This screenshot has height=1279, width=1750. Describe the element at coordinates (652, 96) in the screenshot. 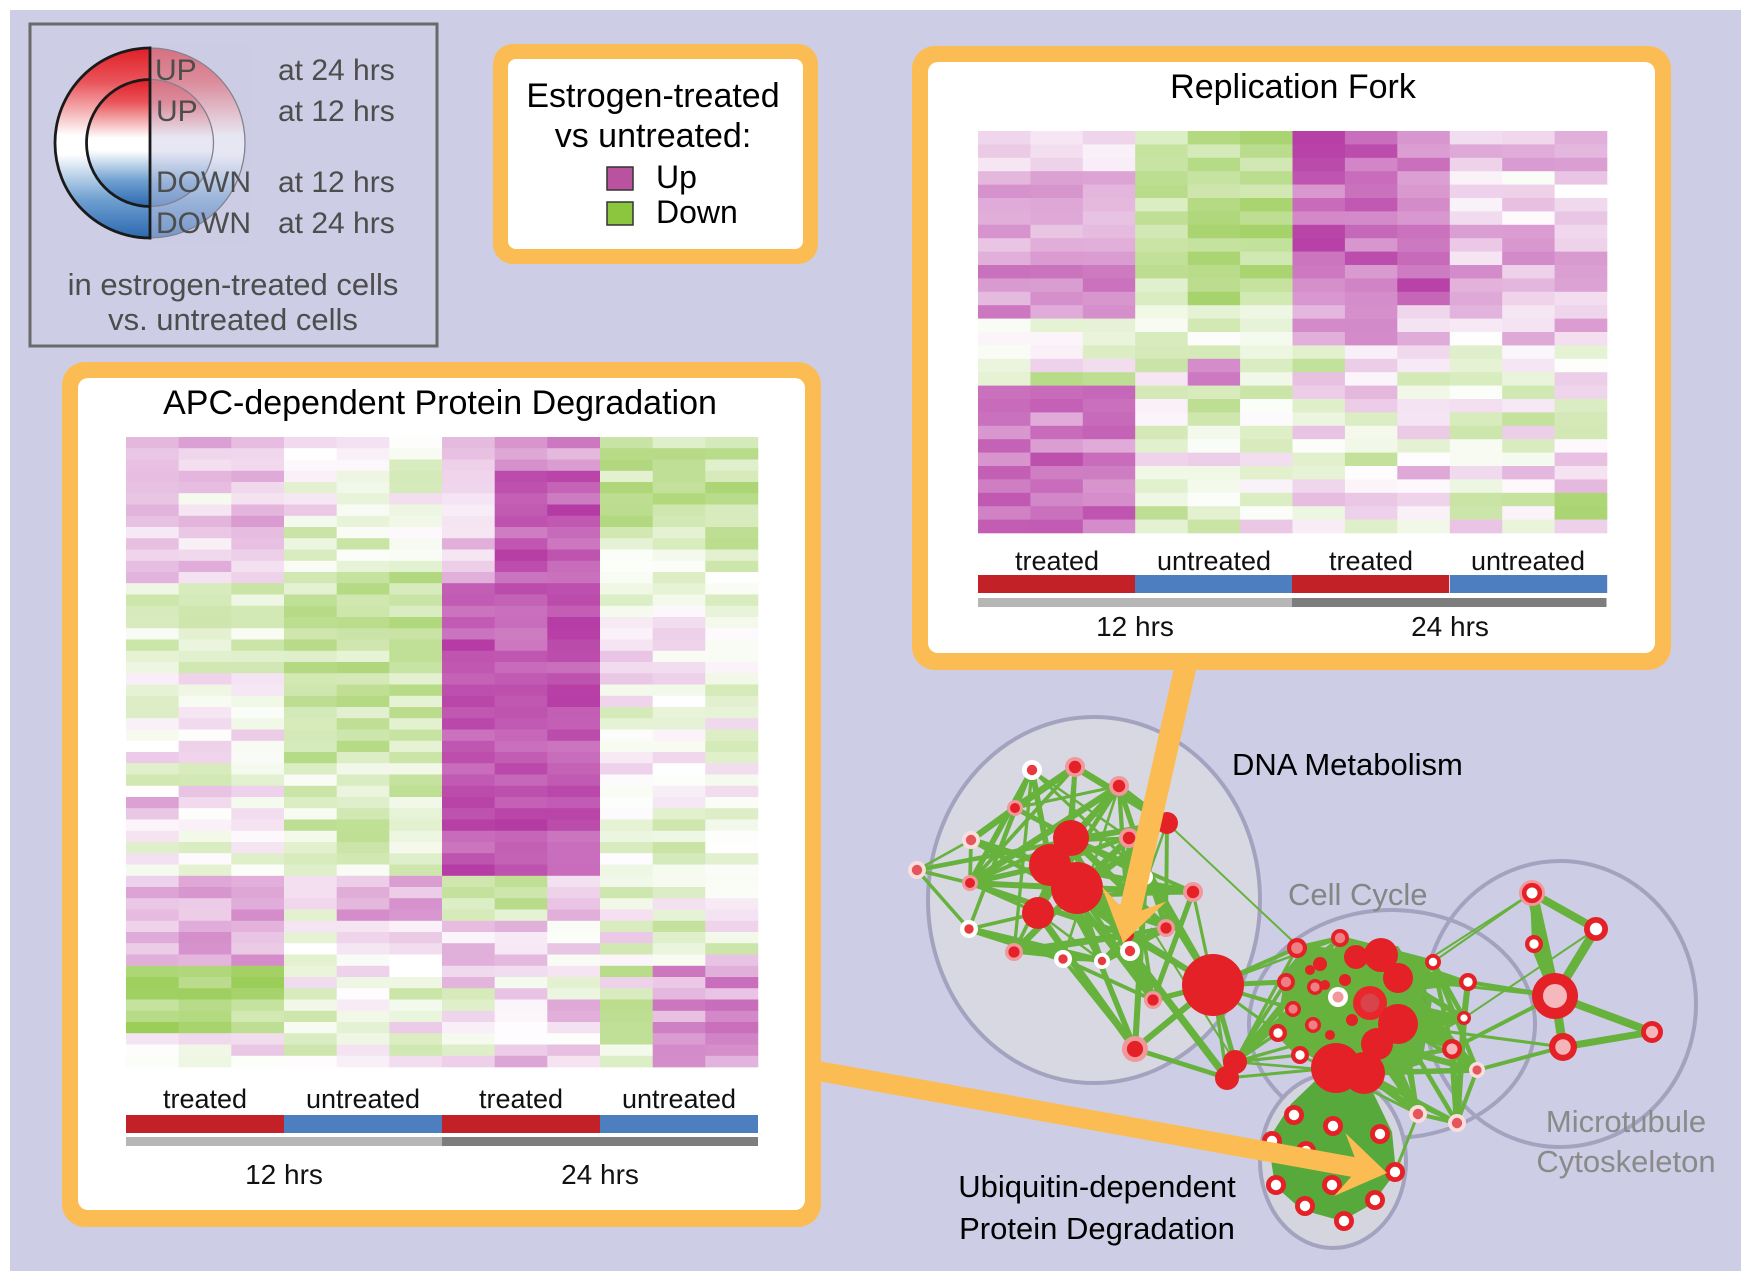

I see `svg-text: Estrogen-treated` at that location.